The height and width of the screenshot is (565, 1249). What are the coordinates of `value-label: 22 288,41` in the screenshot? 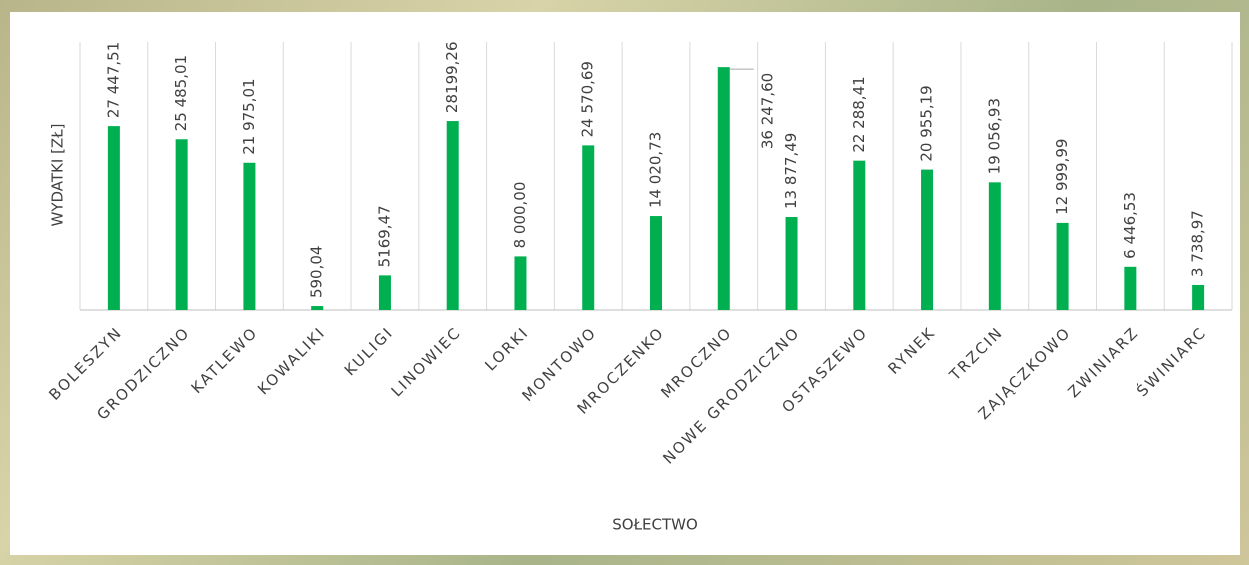 It's located at (859, 114).